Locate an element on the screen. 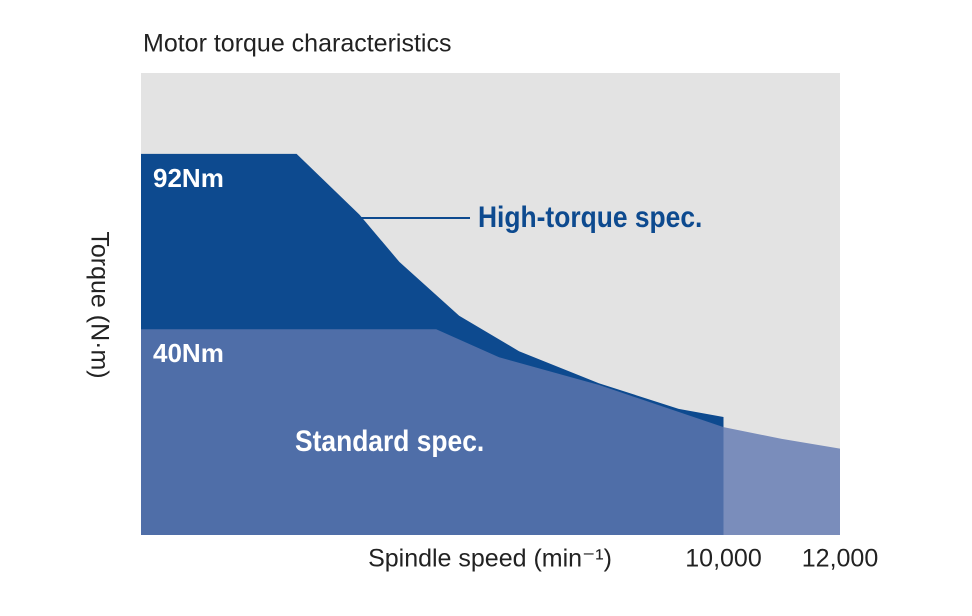 The image size is (972, 616). x-axis-label: Spindle speed (min⁻¹) is located at coordinates (490, 559).